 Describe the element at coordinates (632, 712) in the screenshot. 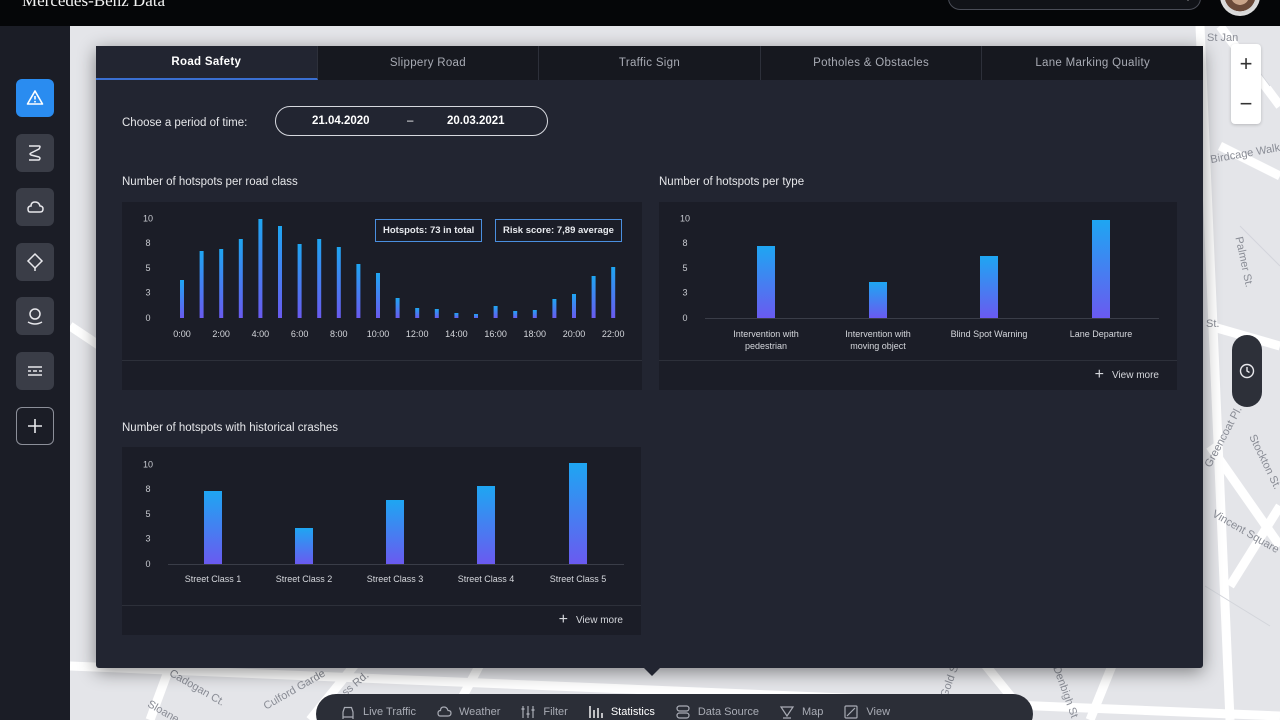

I see `nav-label: Statistics` at that location.